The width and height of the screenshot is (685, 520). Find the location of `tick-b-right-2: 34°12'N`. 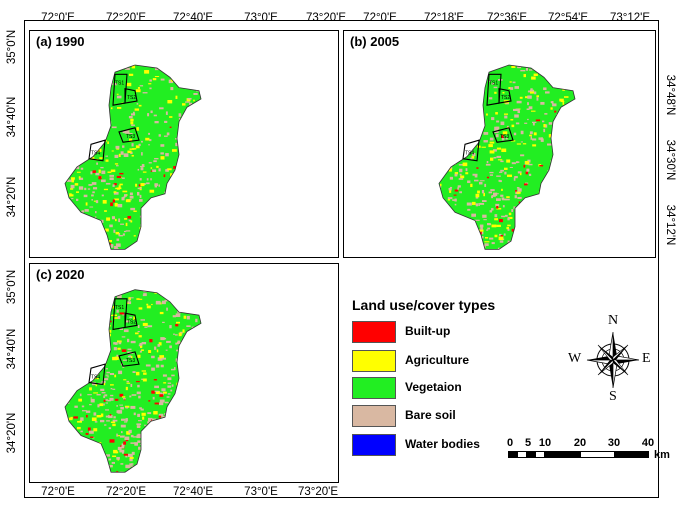

tick-b-right-2: 34°12'N is located at coordinates (670, 225).